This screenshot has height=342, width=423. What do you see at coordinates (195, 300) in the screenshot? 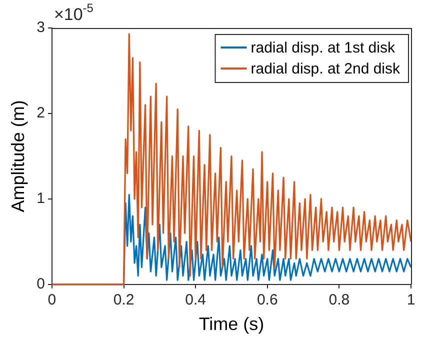
I see `x-tick-label: 0.4` at bounding box center [195, 300].